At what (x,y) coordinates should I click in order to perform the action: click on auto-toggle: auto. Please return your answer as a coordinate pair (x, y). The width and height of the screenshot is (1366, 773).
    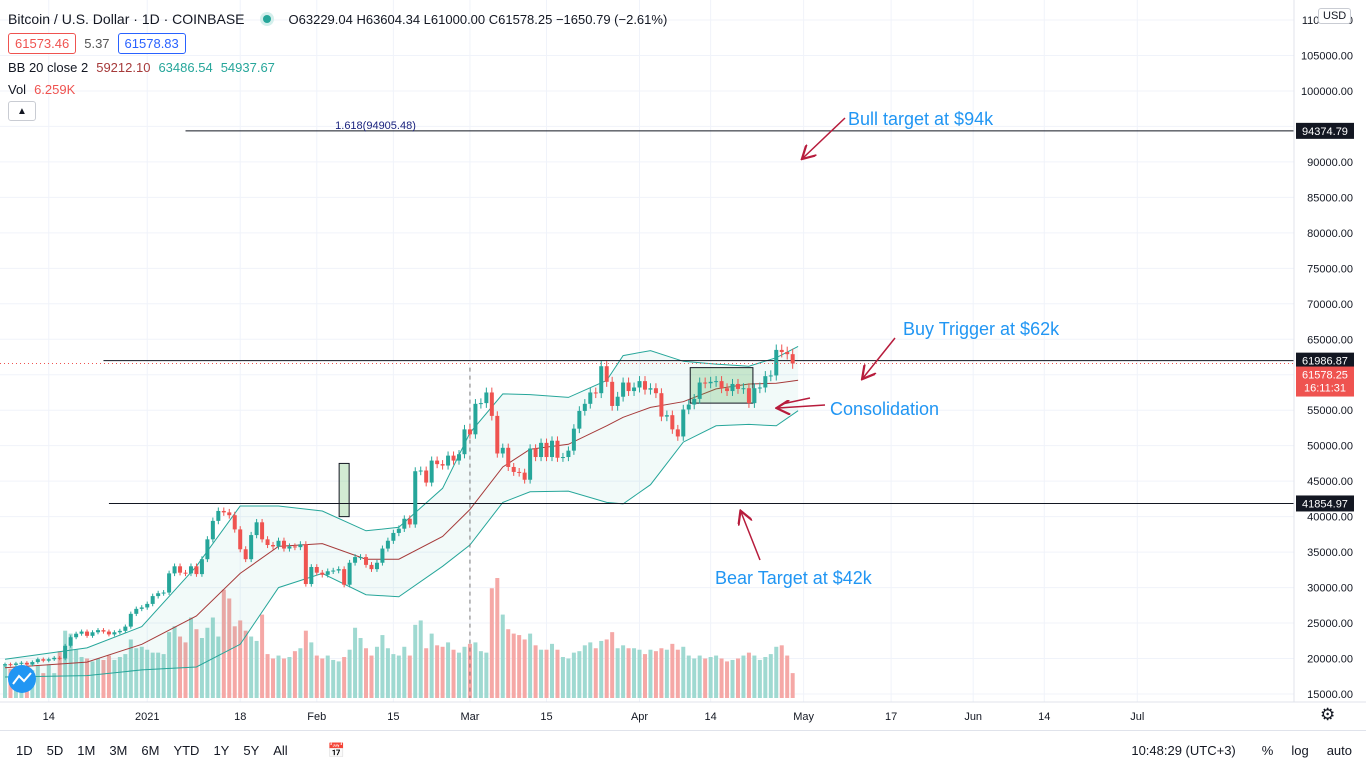
    Looking at the image, I should click on (1339, 750).